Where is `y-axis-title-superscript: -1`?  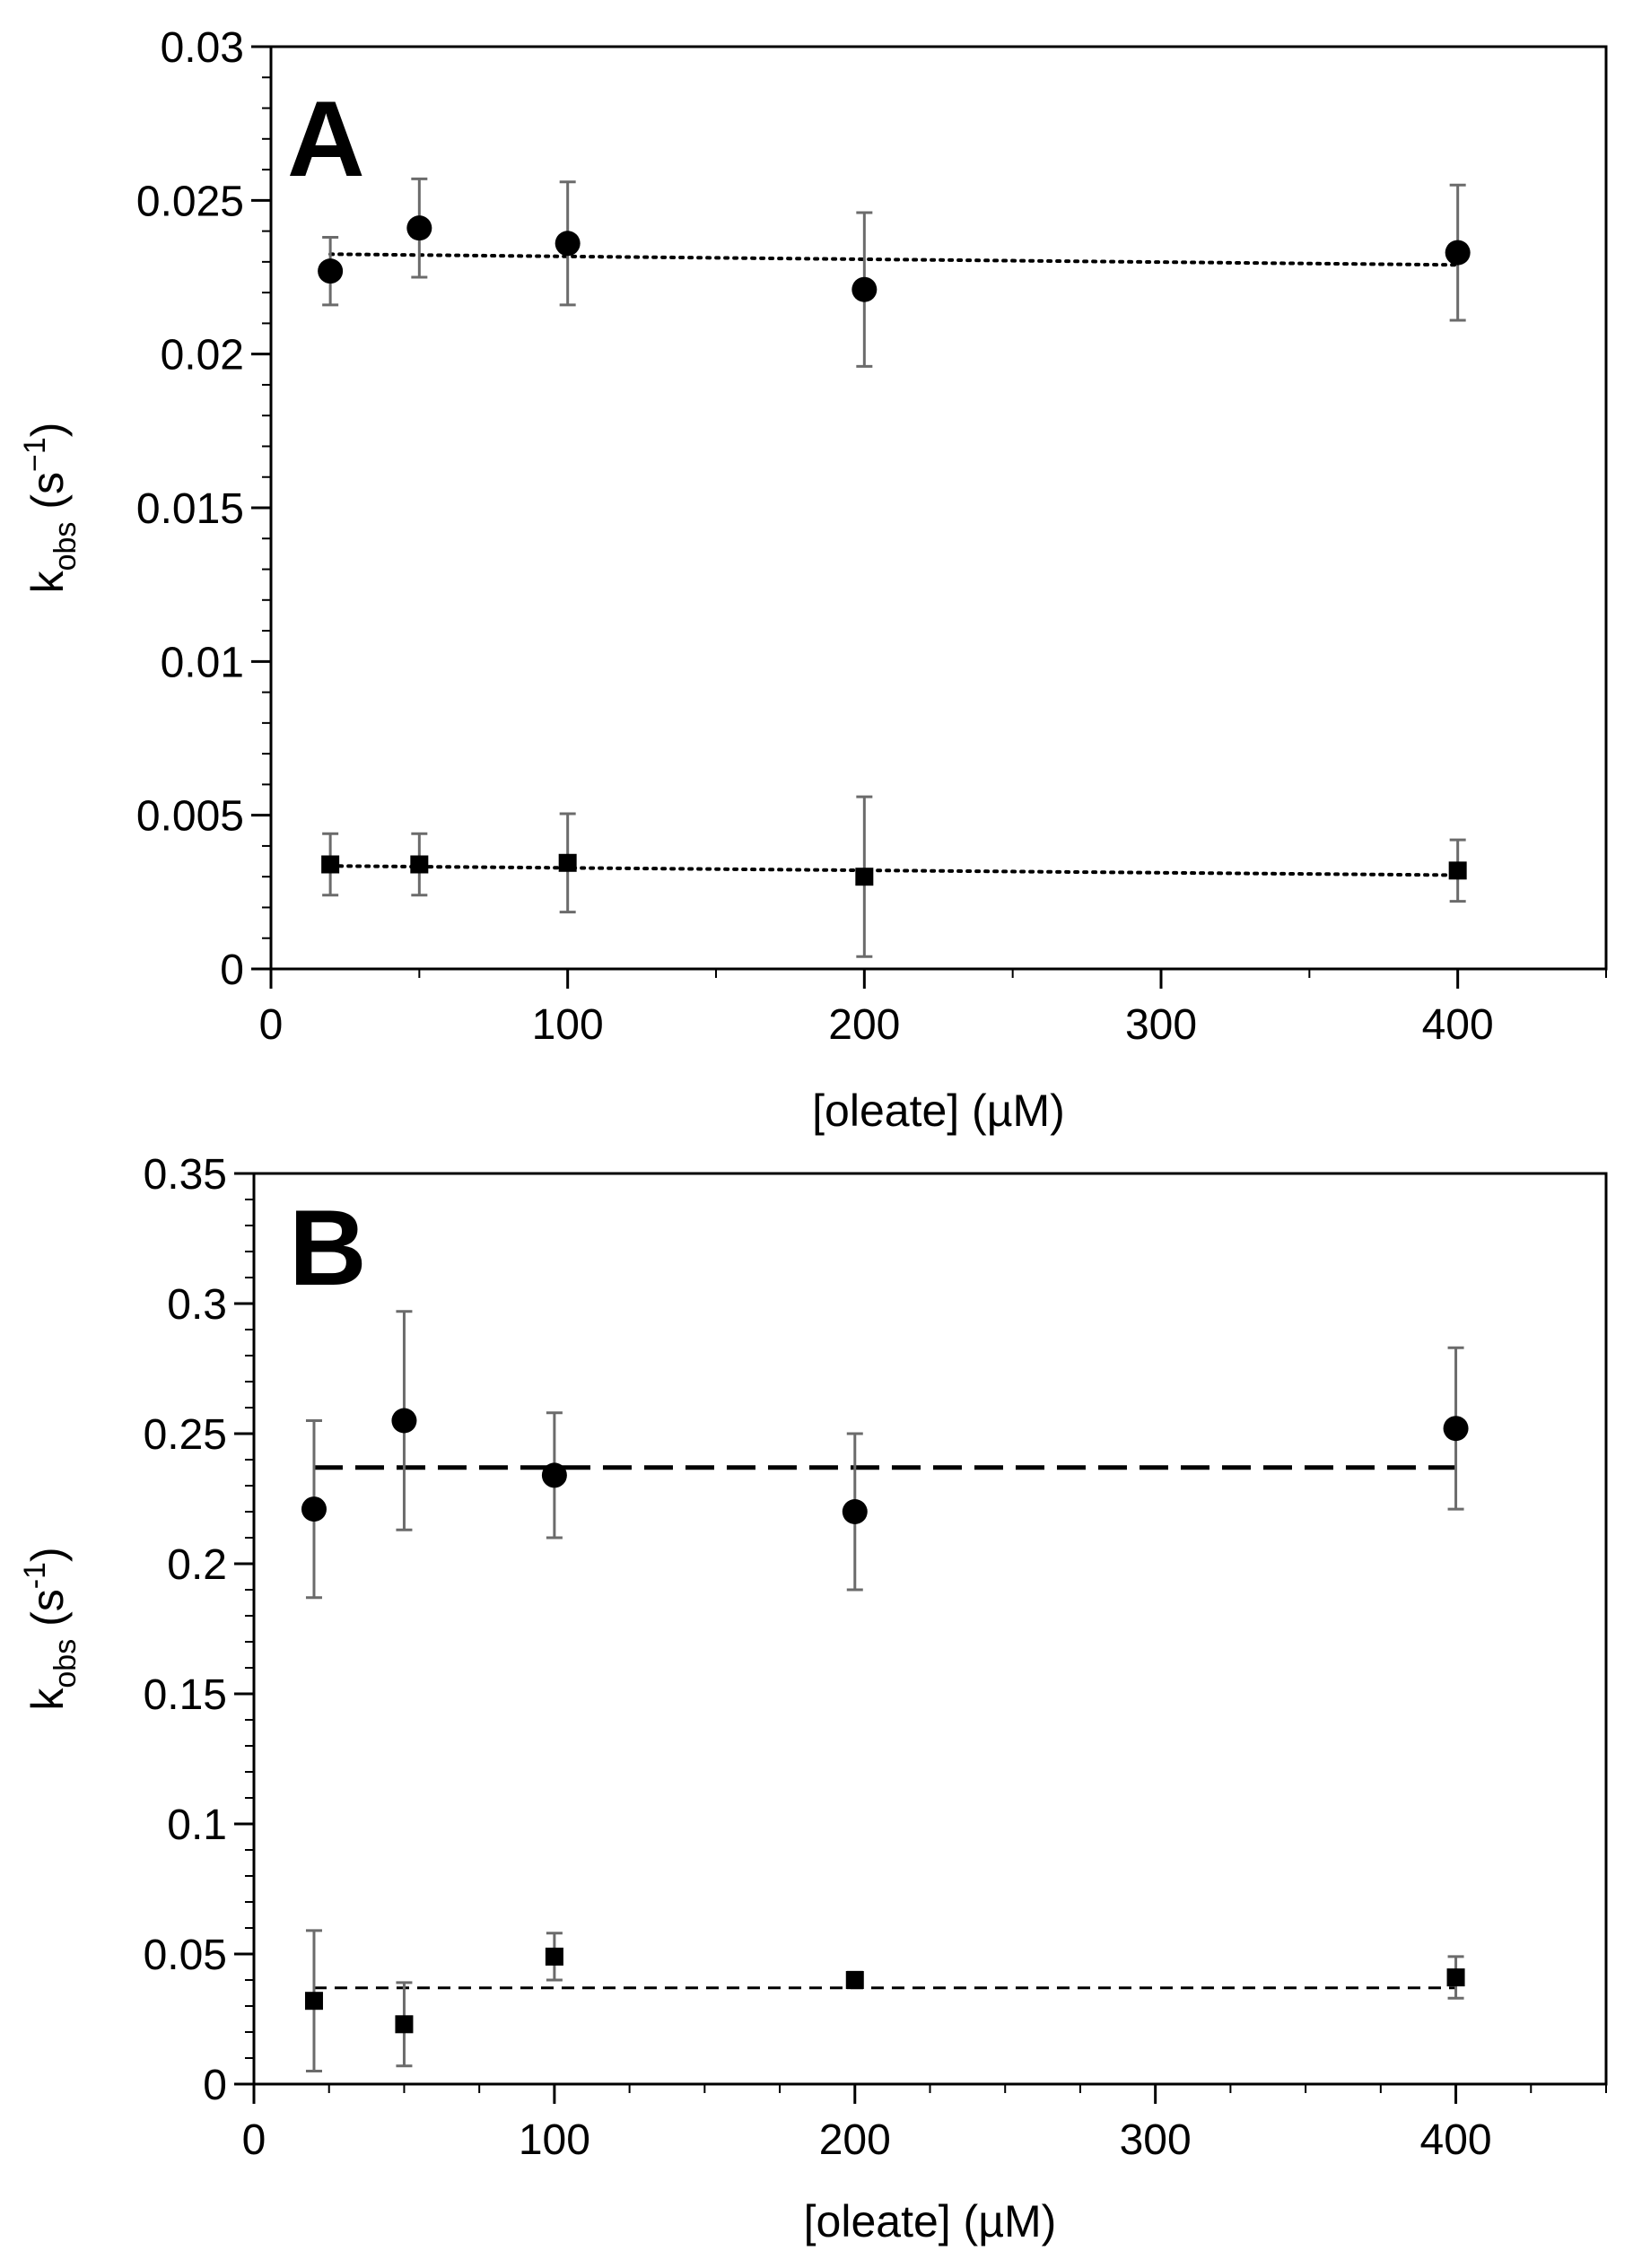 y-axis-title-superscript: -1 is located at coordinates (35, 1575).